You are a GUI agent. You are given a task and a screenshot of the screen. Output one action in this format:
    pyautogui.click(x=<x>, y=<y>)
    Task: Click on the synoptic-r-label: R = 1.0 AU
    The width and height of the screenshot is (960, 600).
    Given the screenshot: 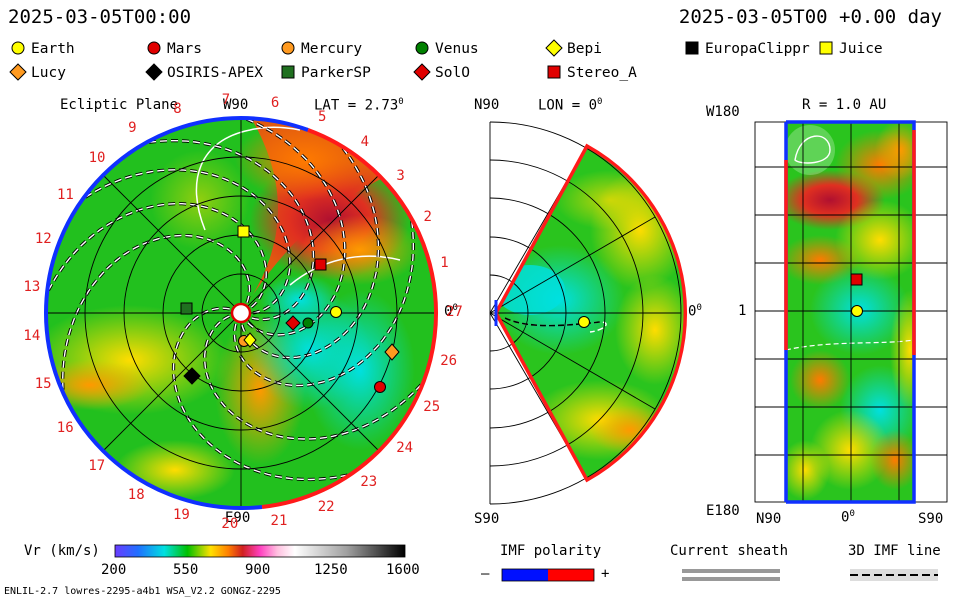 What is the action you would take?
    pyautogui.click(x=844, y=105)
    